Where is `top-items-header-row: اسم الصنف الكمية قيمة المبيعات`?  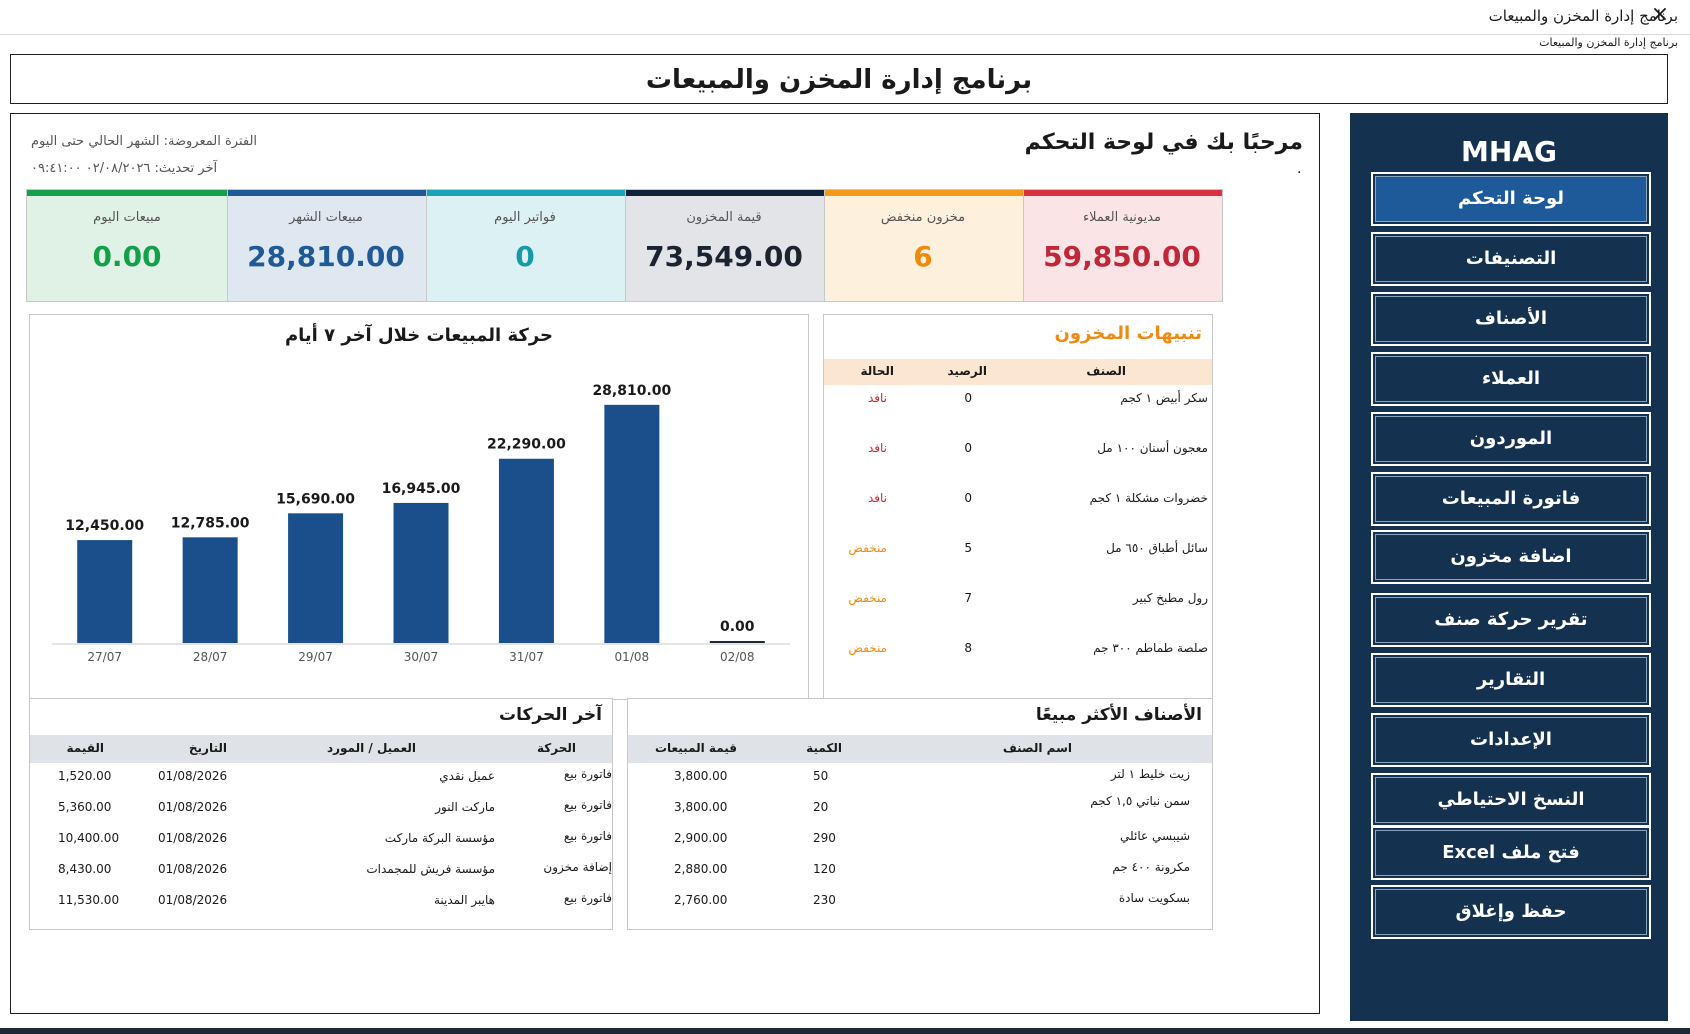 top-items-header-row: اسم الصنف الكمية قيمة المبيعات is located at coordinates (920, 749).